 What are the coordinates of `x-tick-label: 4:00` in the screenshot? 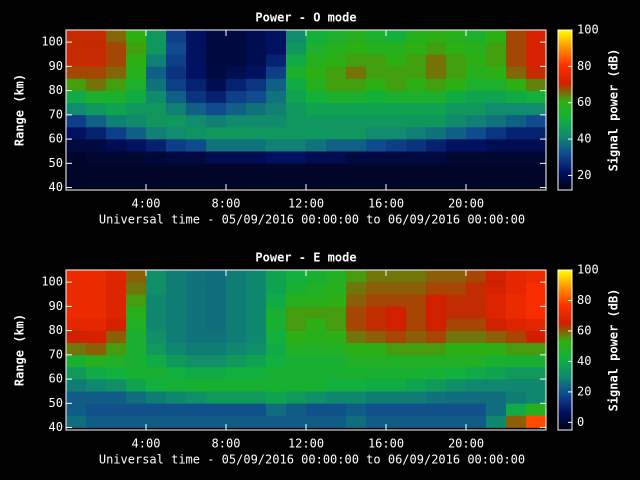 It's located at (146, 444).